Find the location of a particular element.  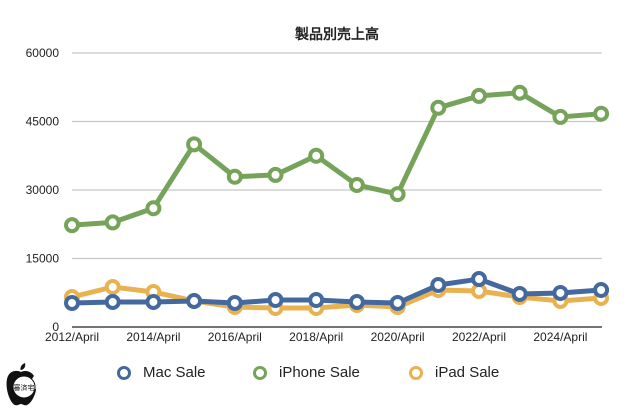

legend-item-iphone: iPhone Sale is located at coordinates (306, 372).